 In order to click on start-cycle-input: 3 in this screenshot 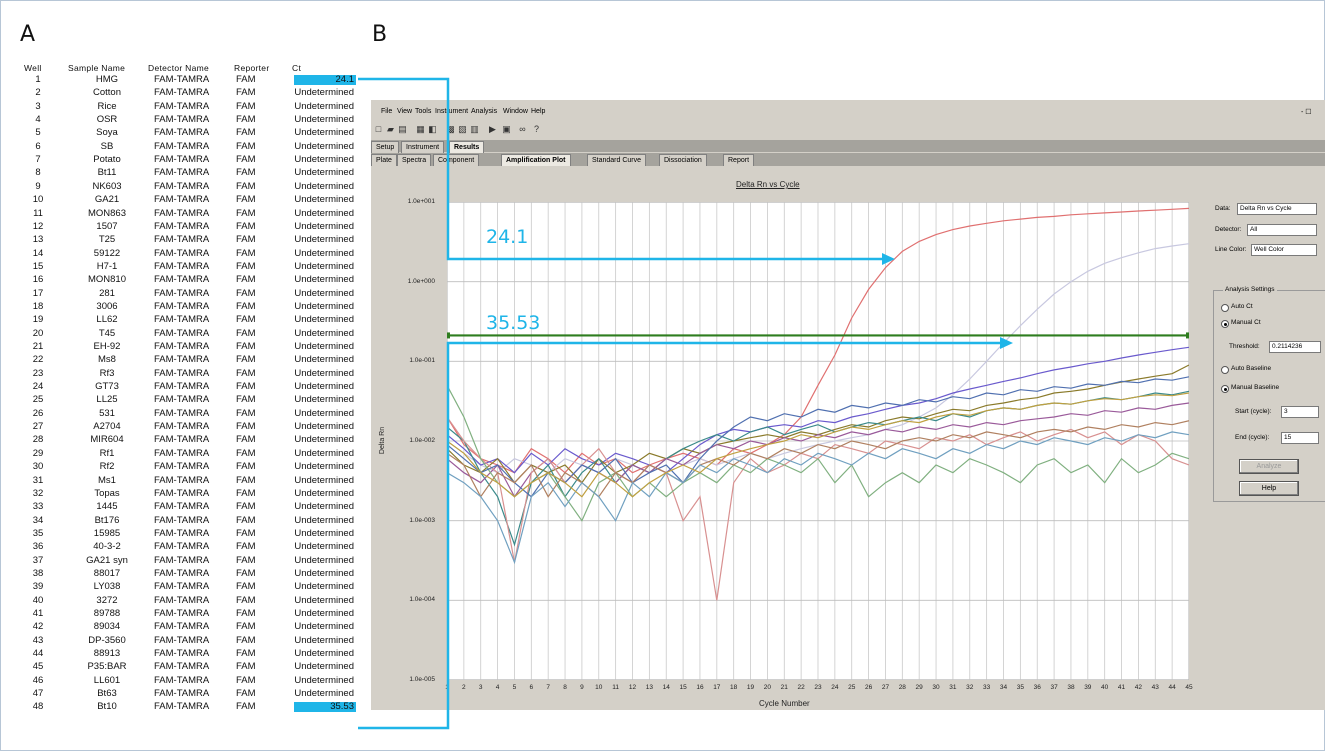, I will do `click(1300, 412)`.